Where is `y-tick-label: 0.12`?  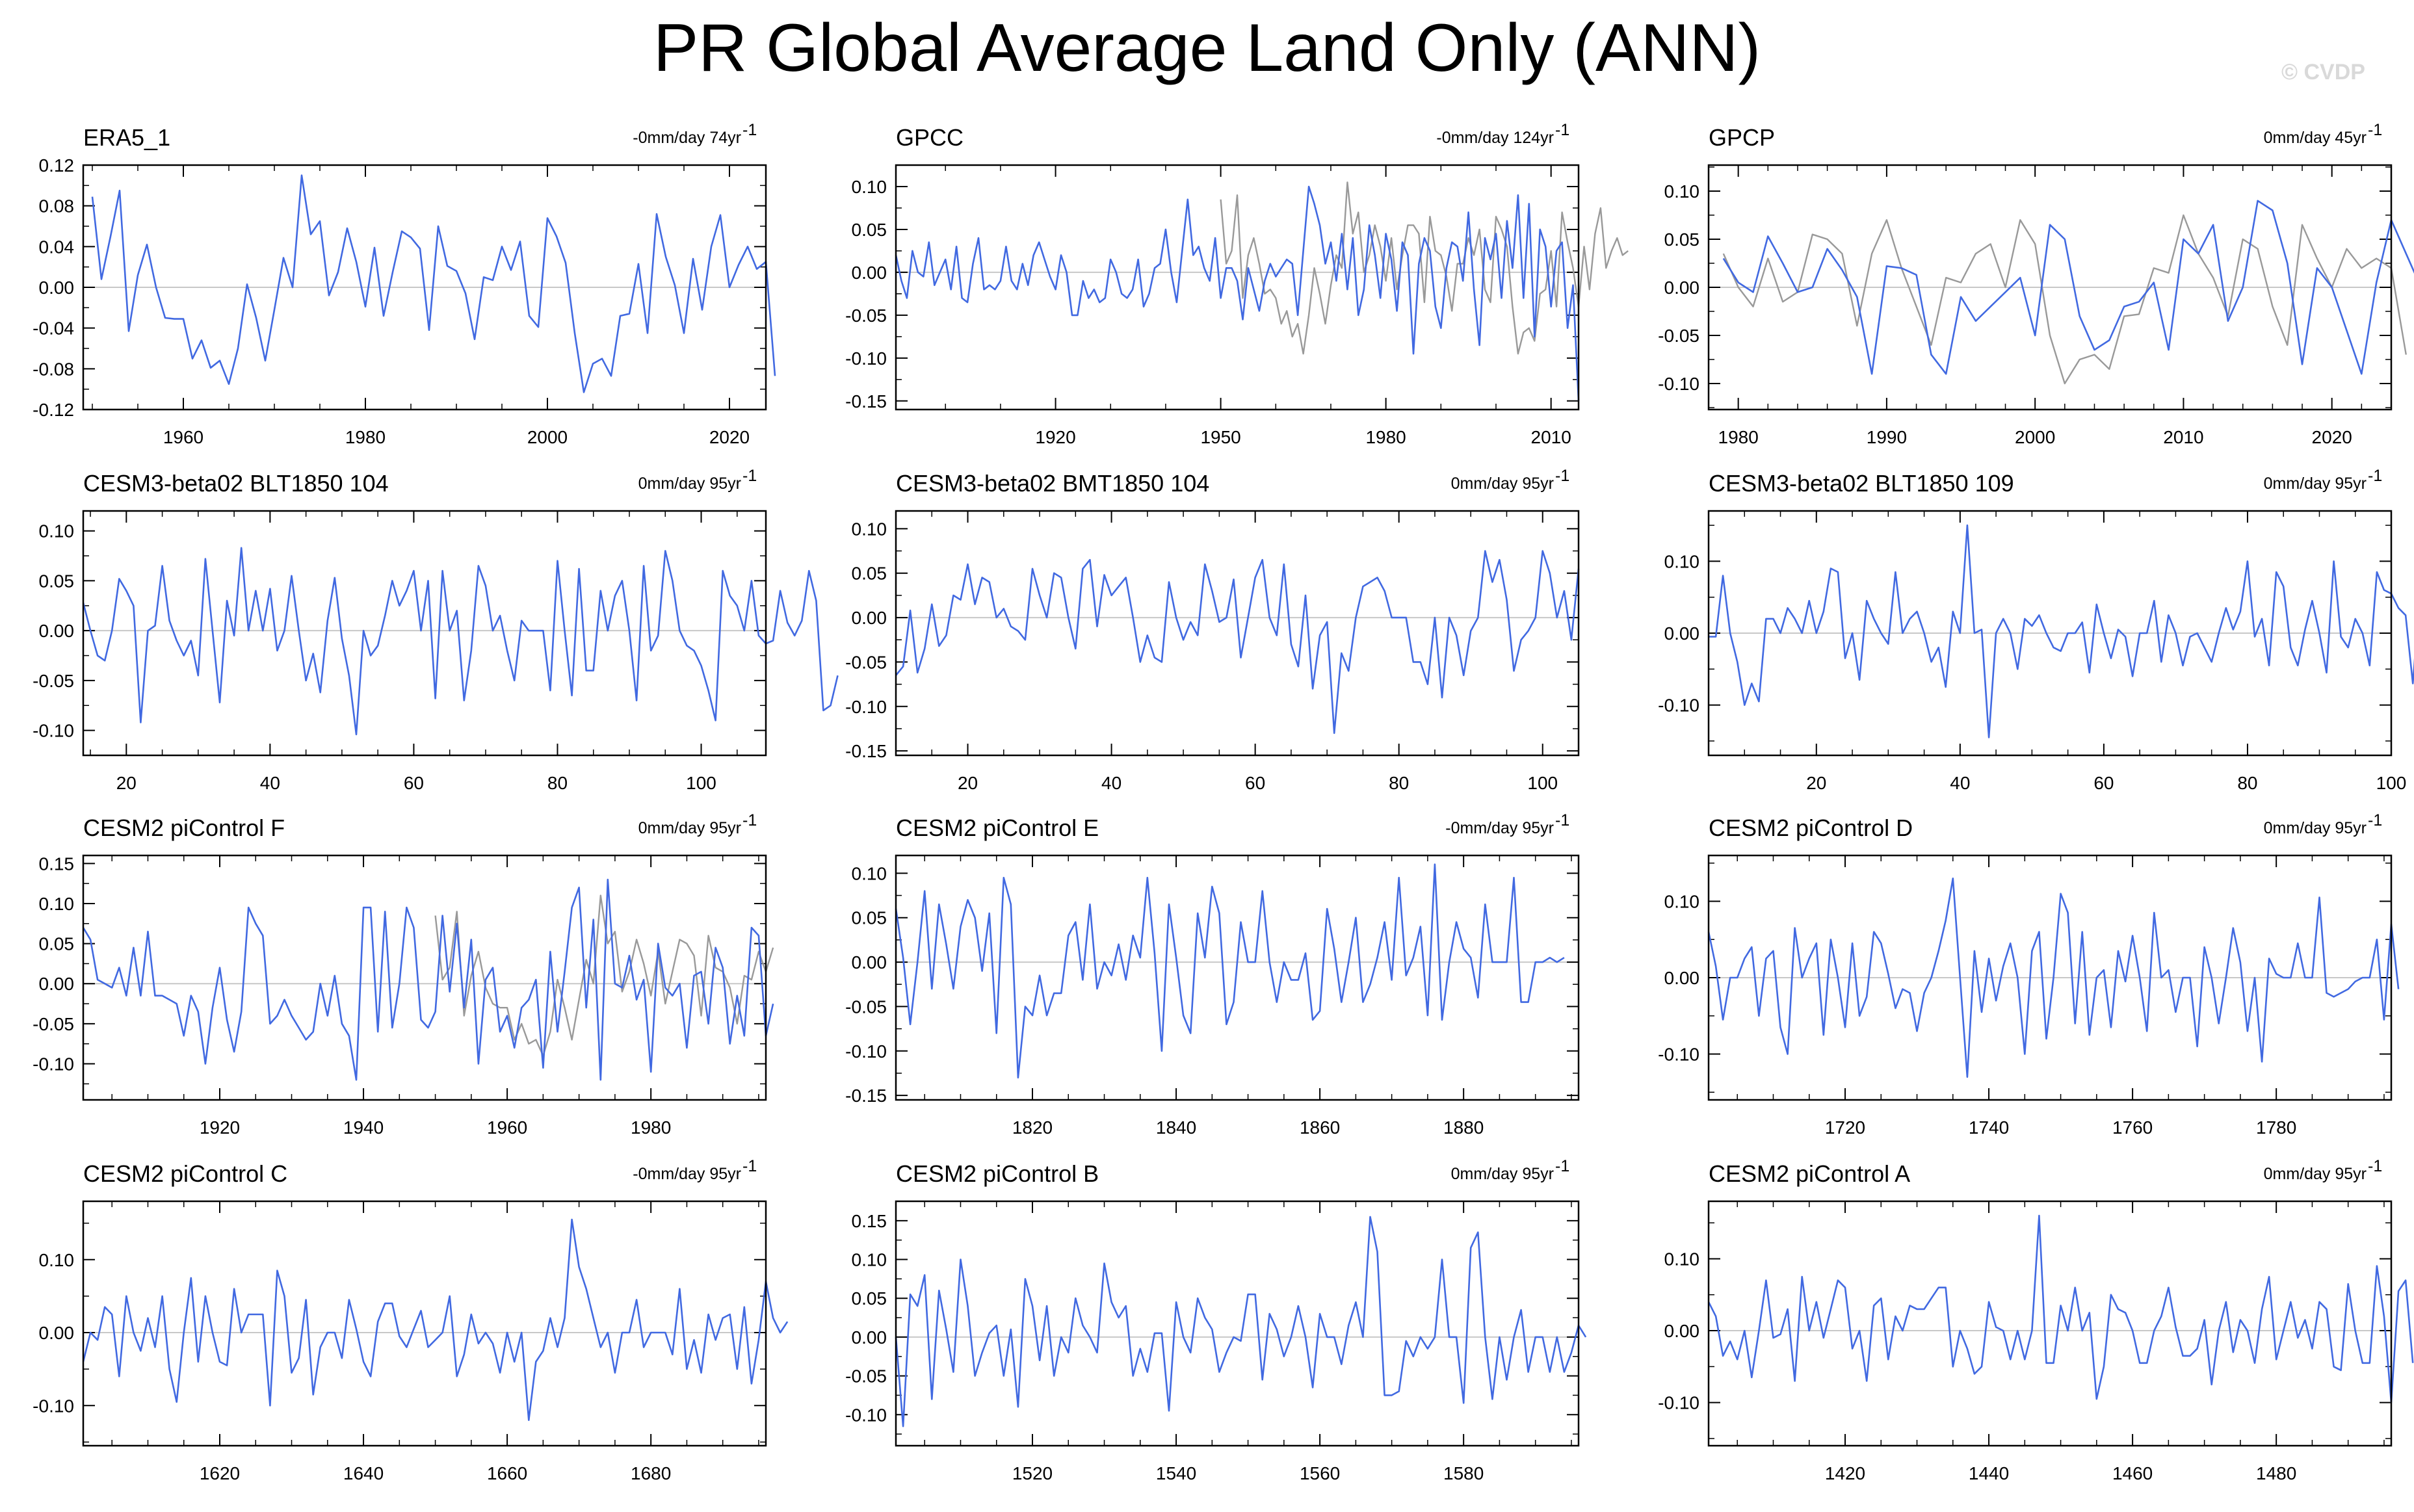 y-tick-label: 0.12 is located at coordinates (57, 165).